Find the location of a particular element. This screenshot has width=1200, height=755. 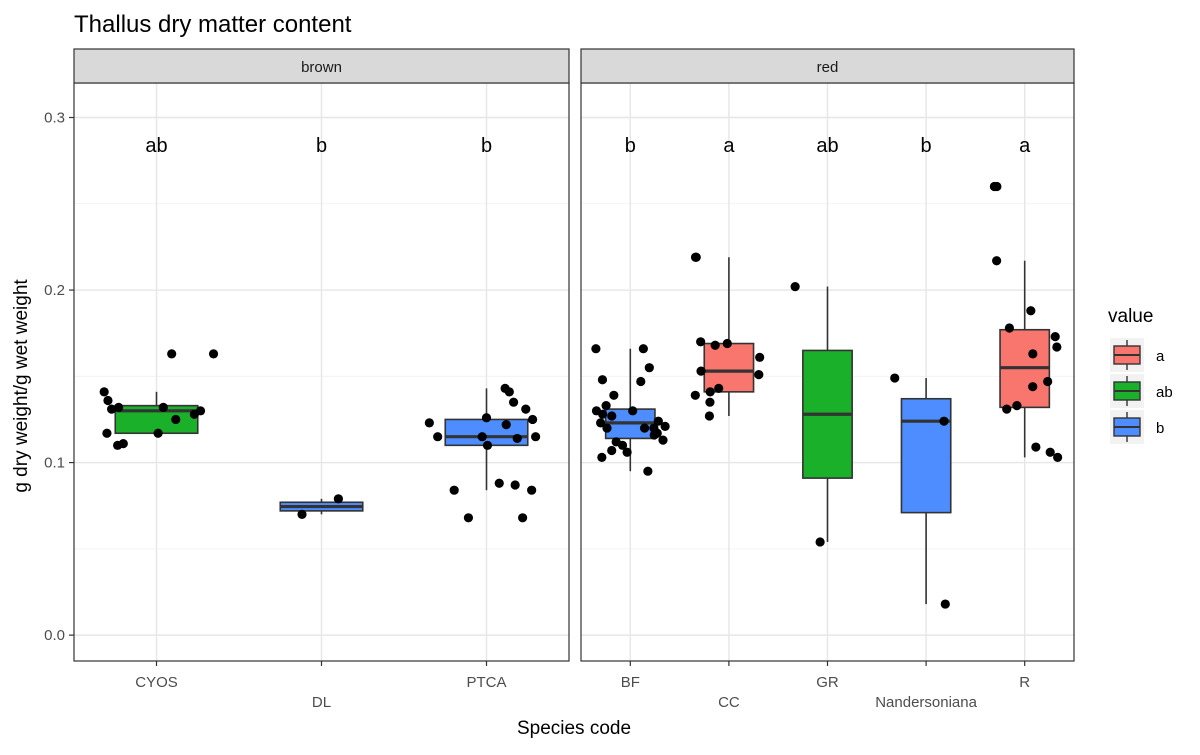

legend-title: value is located at coordinates (1130, 316).